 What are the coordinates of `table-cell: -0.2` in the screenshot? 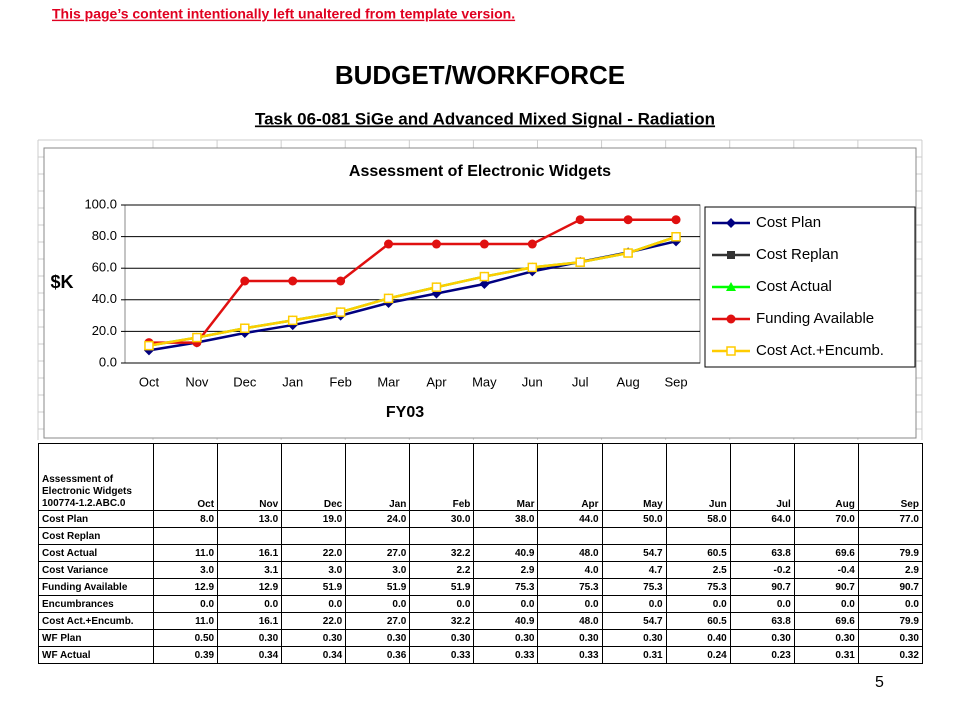 It's located at (762, 570).